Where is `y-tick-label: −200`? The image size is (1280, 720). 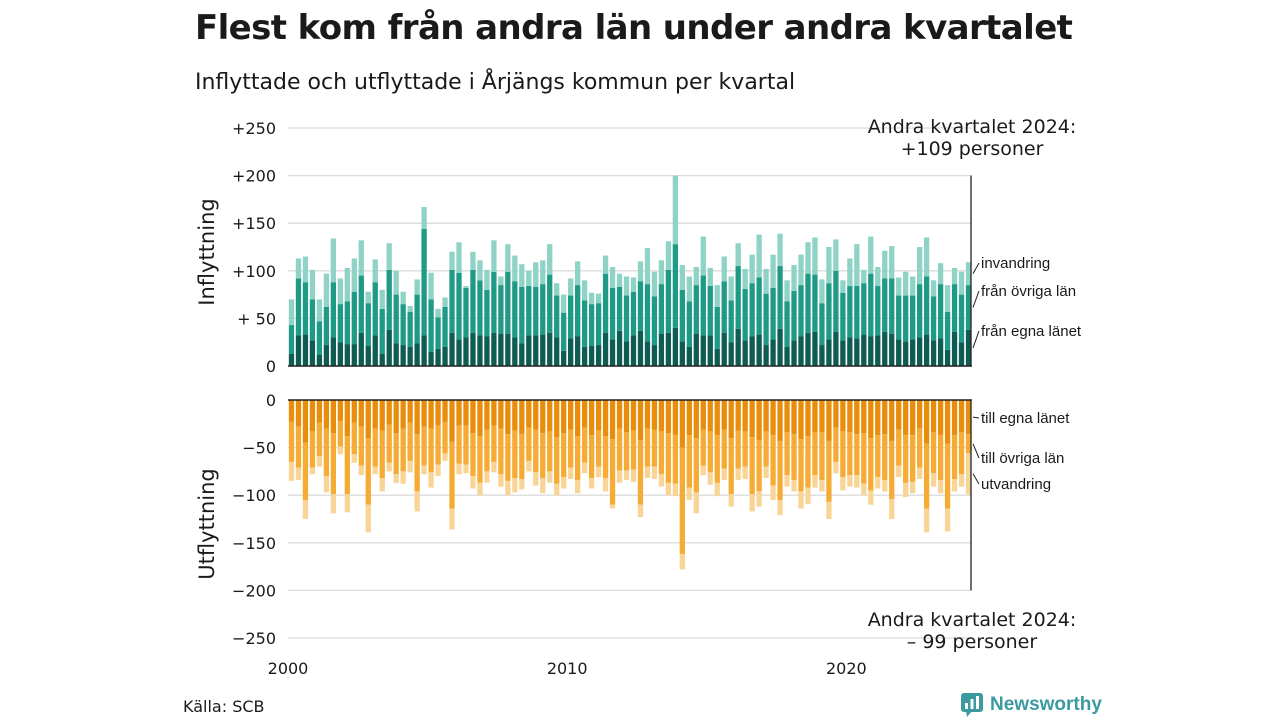 y-tick-label: −200 is located at coordinates (254, 590).